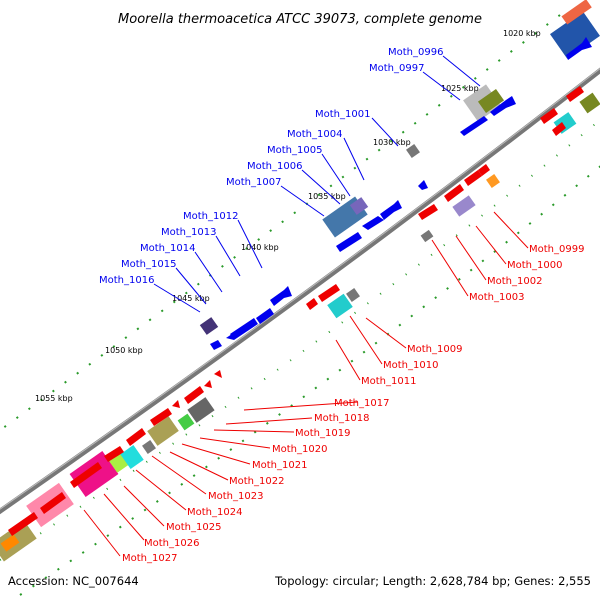 This screenshot has height=600, width=600. What do you see at coordinates (392, 142) in the screenshot?
I see `kbp-label: 1030 kbp` at bounding box center [392, 142].